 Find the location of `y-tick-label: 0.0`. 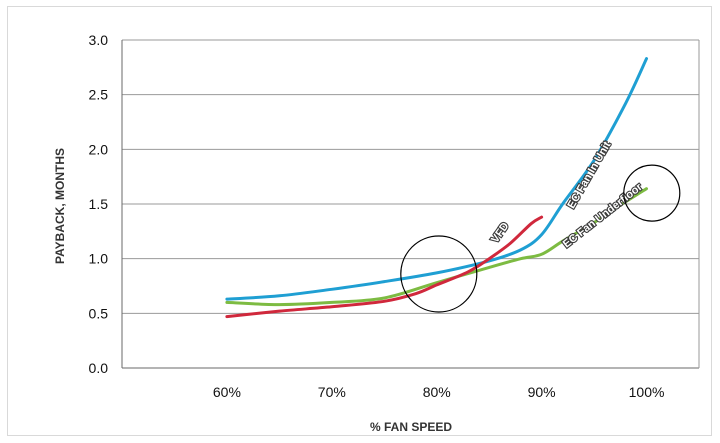

y-tick-label: 0.0 is located at coordinates (99, 368).